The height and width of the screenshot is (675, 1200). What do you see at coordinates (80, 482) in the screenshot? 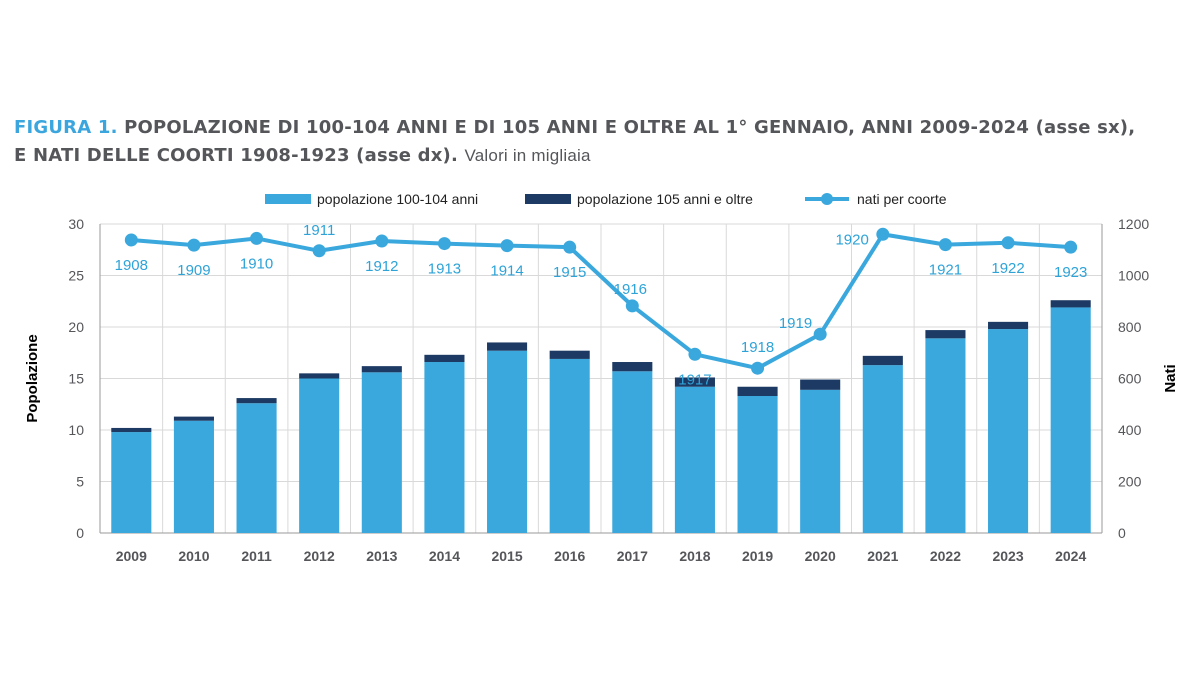
I see `y-left-tick-label: 5` at bounding box center [80, 482].